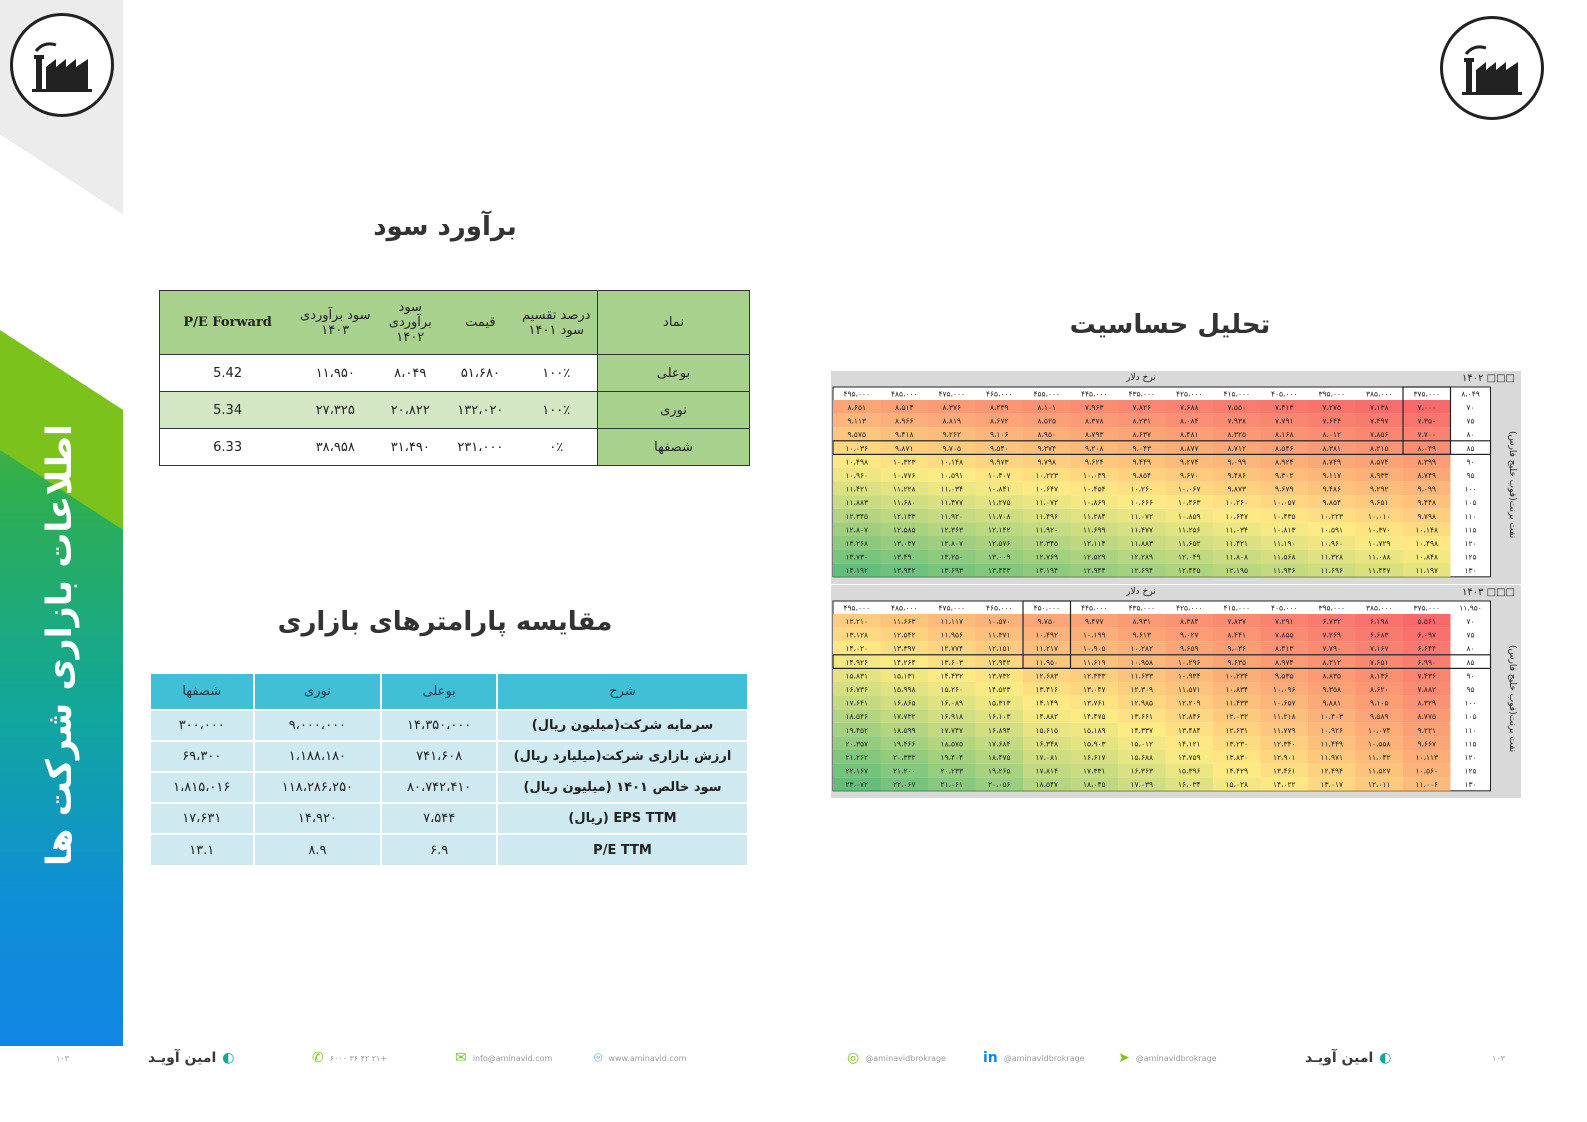  Describe the element at coordinates (438, 818) in the screenshot. I see `param-value: ۷،۵۴۴` at that location.